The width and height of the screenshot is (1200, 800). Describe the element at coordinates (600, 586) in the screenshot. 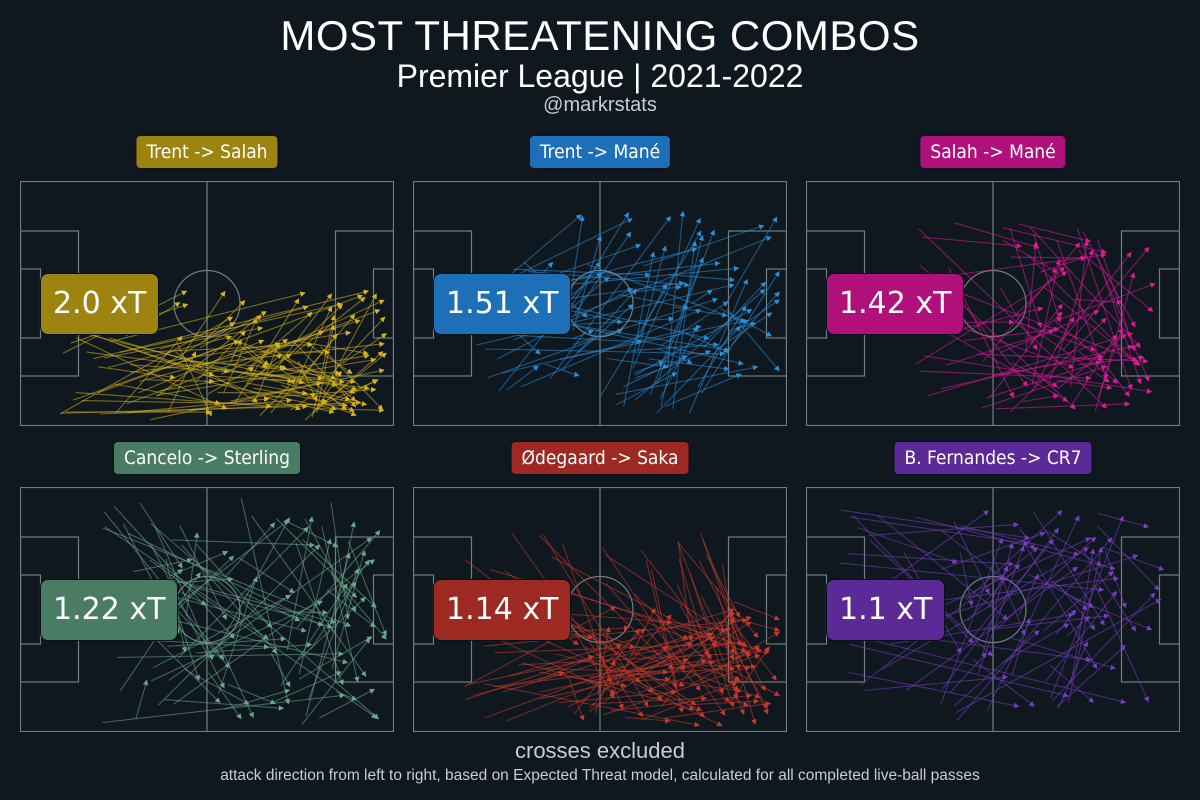

I see `combo-panel-odegaard-saka: Ødegaard -> Saka 1.14 xT` at that location.